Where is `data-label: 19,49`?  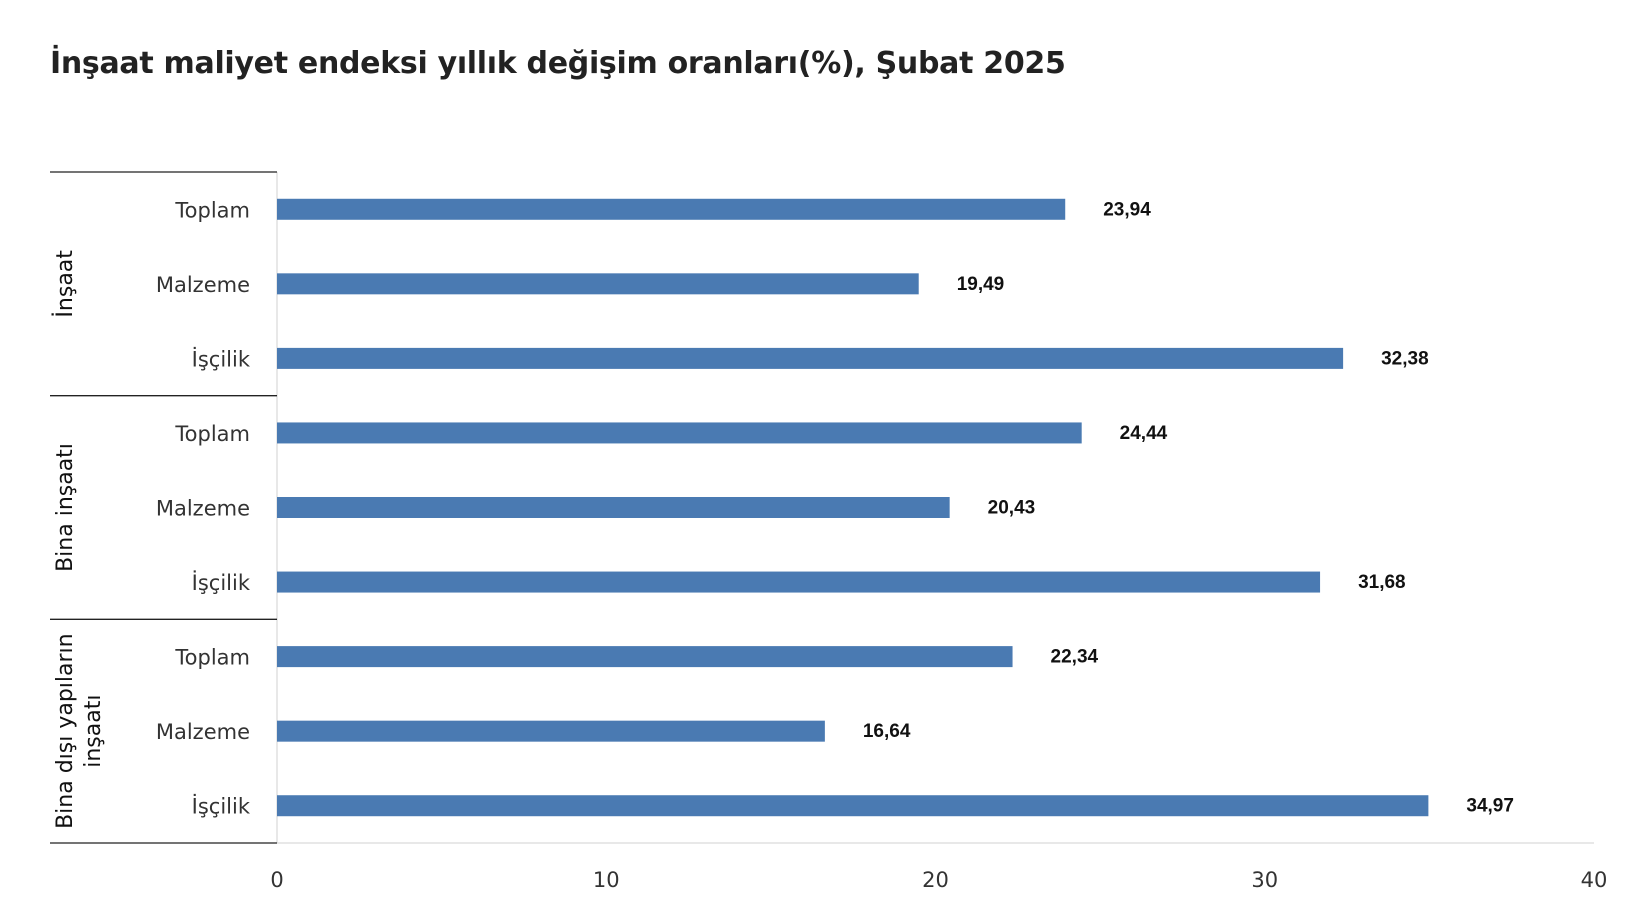
data-label: 19,49 is located at coordinates (981, 284).